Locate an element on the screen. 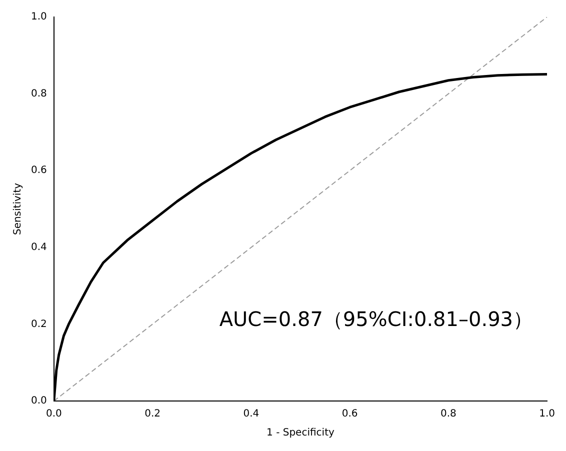 This screenshot has width=566, height=451. y-tick-label: 0.8 is located at coordinates (38, 94).